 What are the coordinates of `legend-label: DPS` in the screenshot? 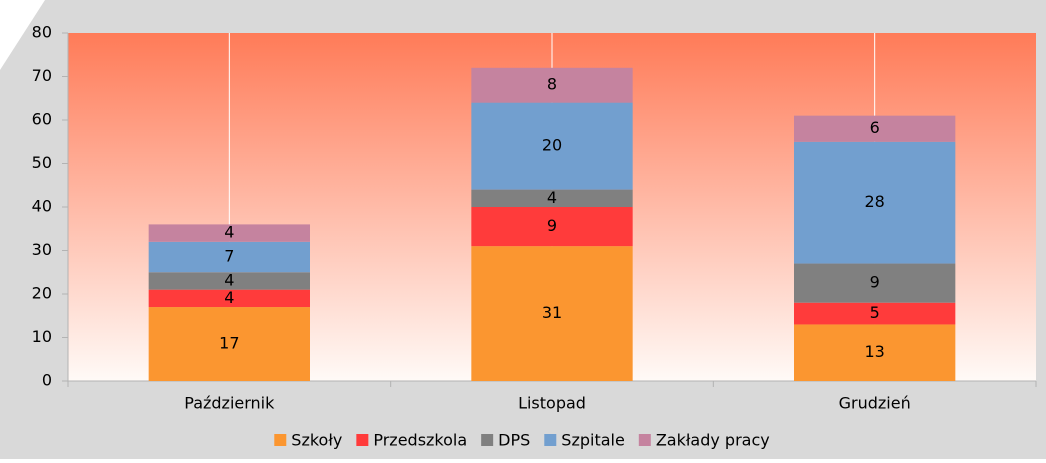 It's located at (514, 440).